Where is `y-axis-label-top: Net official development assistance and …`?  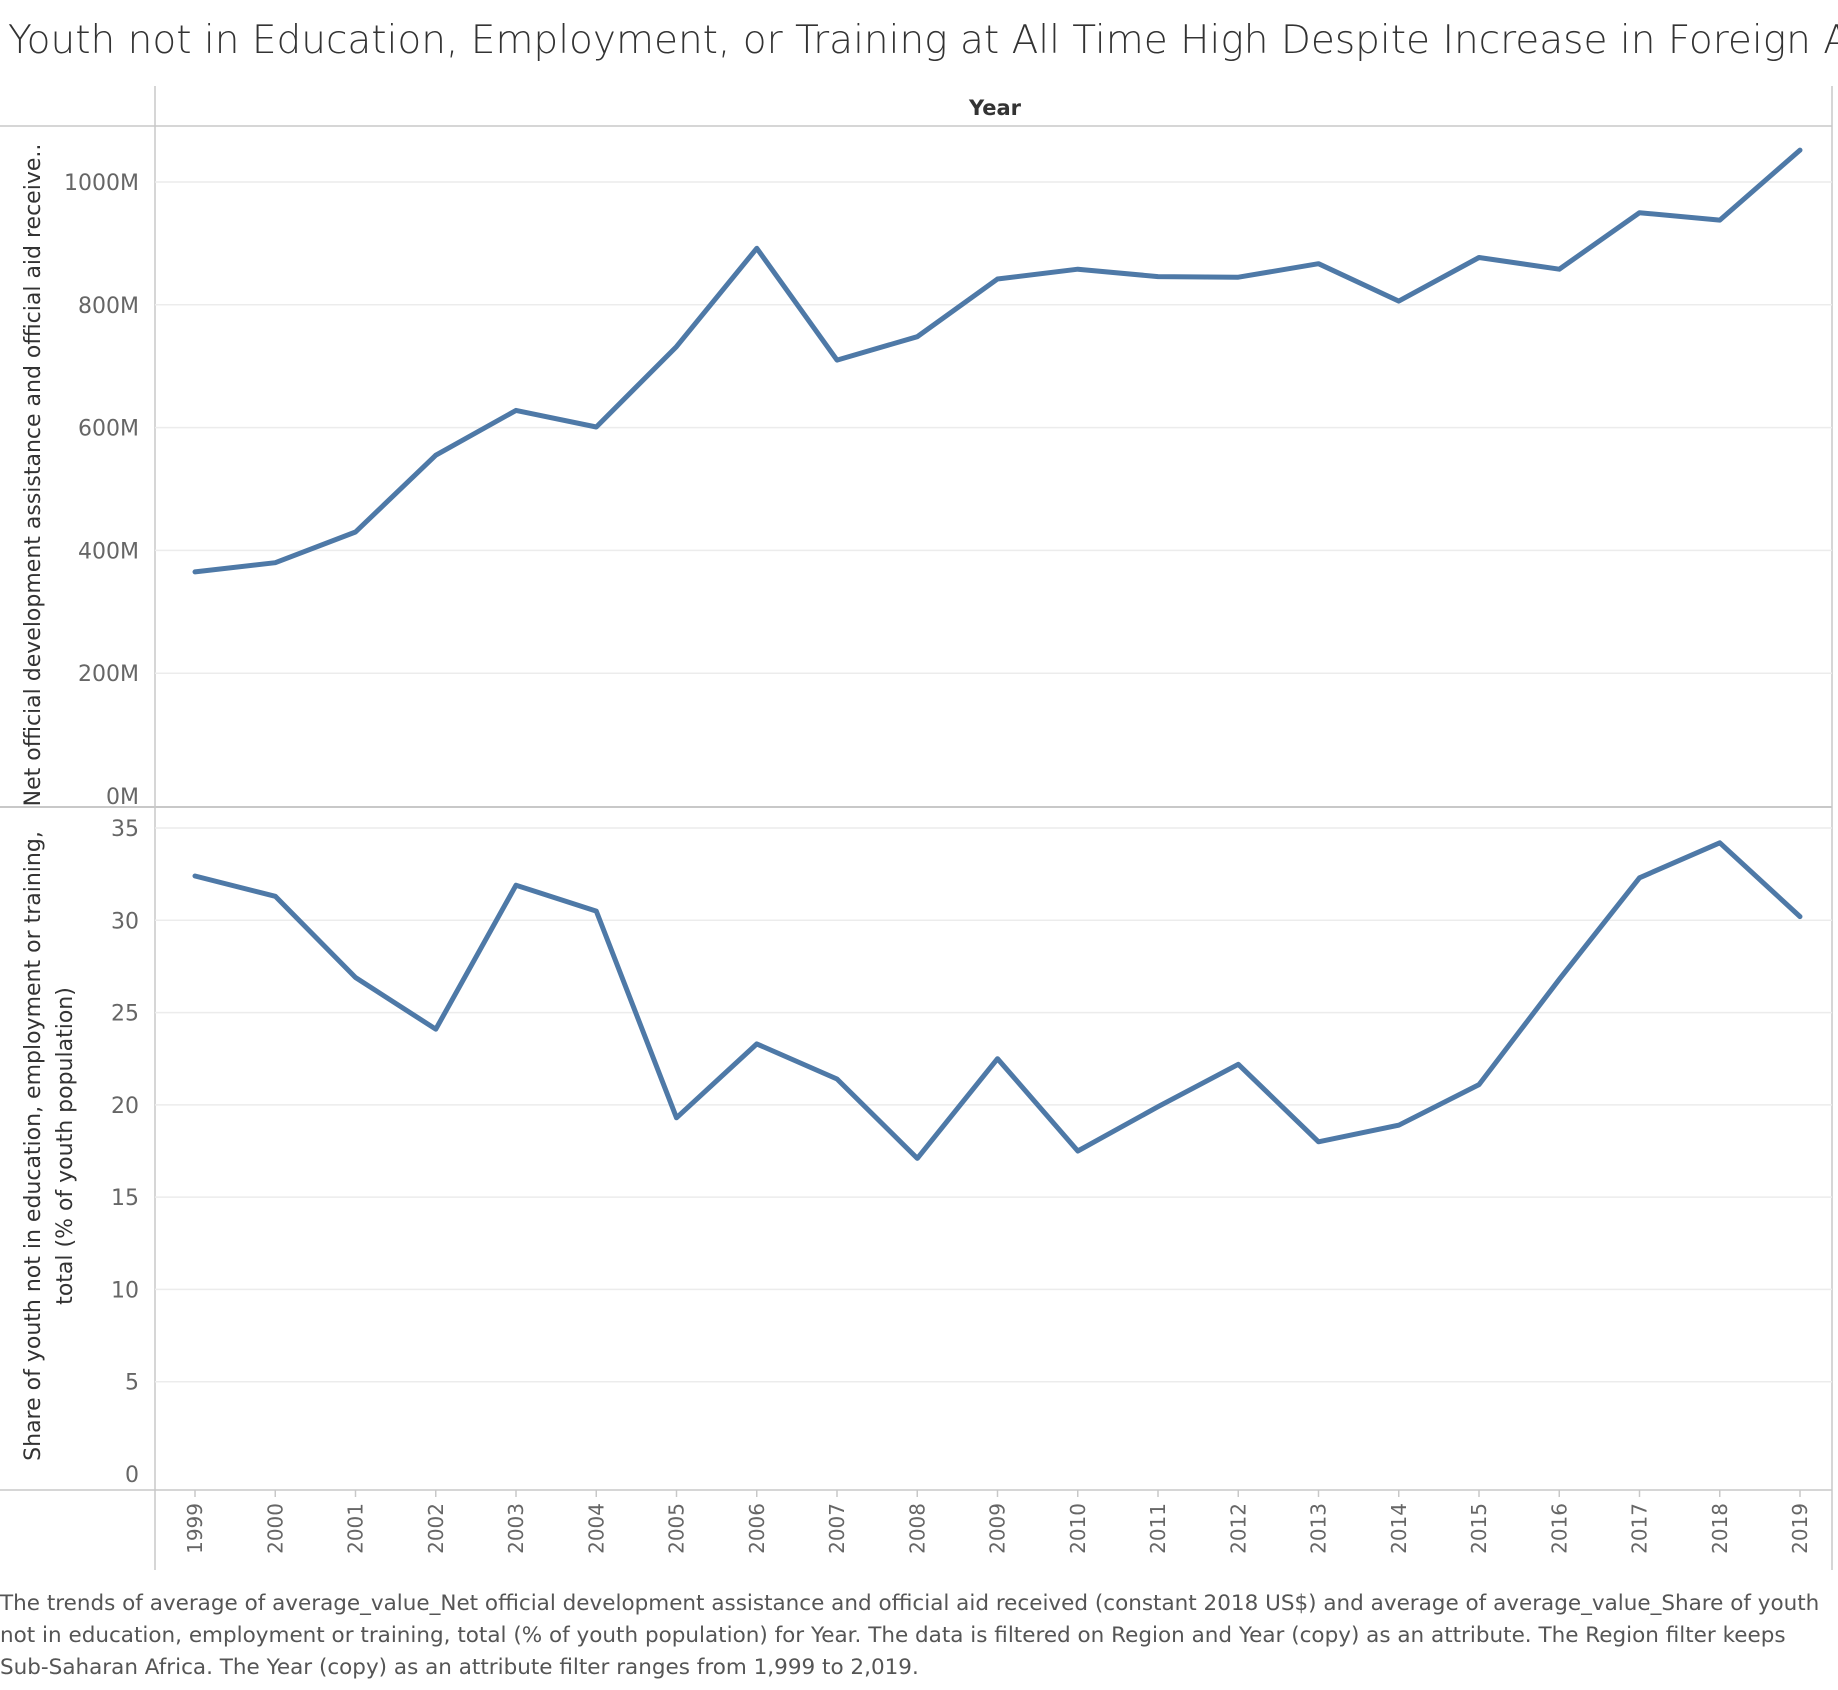 y-axis-label-top: Net official development assistance and … is located at coordinates (33, 475).